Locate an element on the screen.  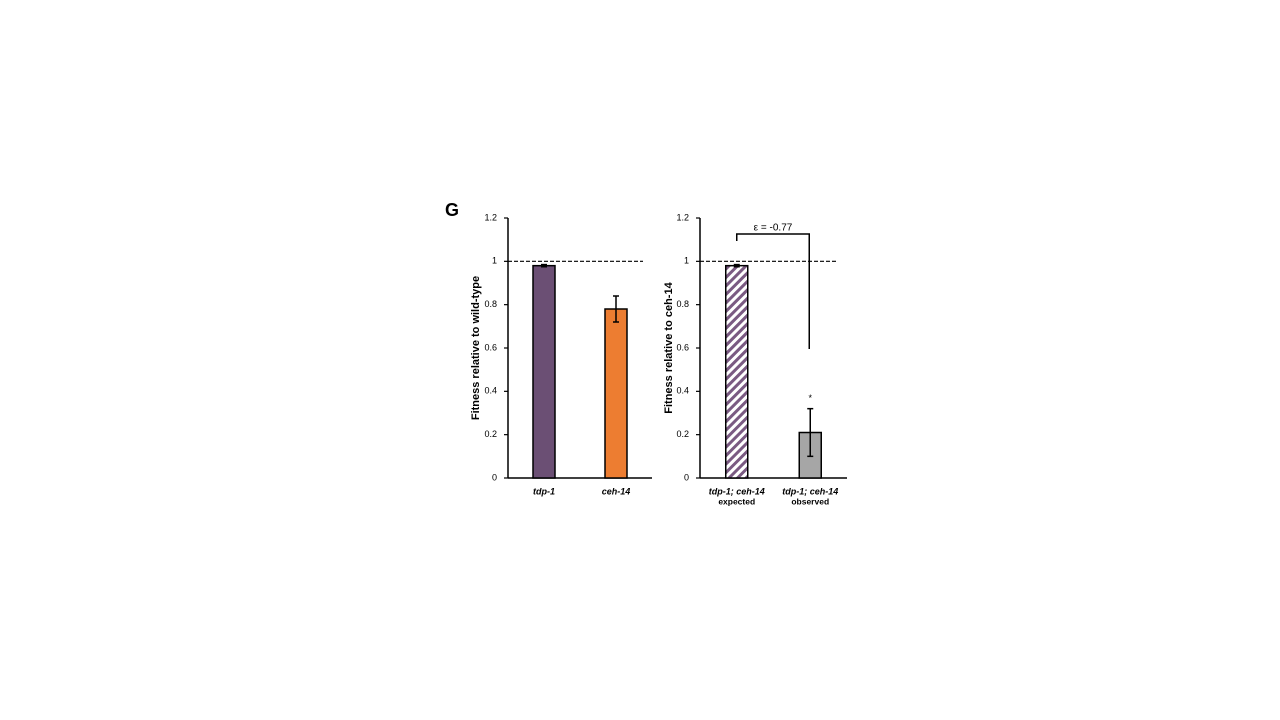
x-tick-note: expected is located at coordinates (736, 501).